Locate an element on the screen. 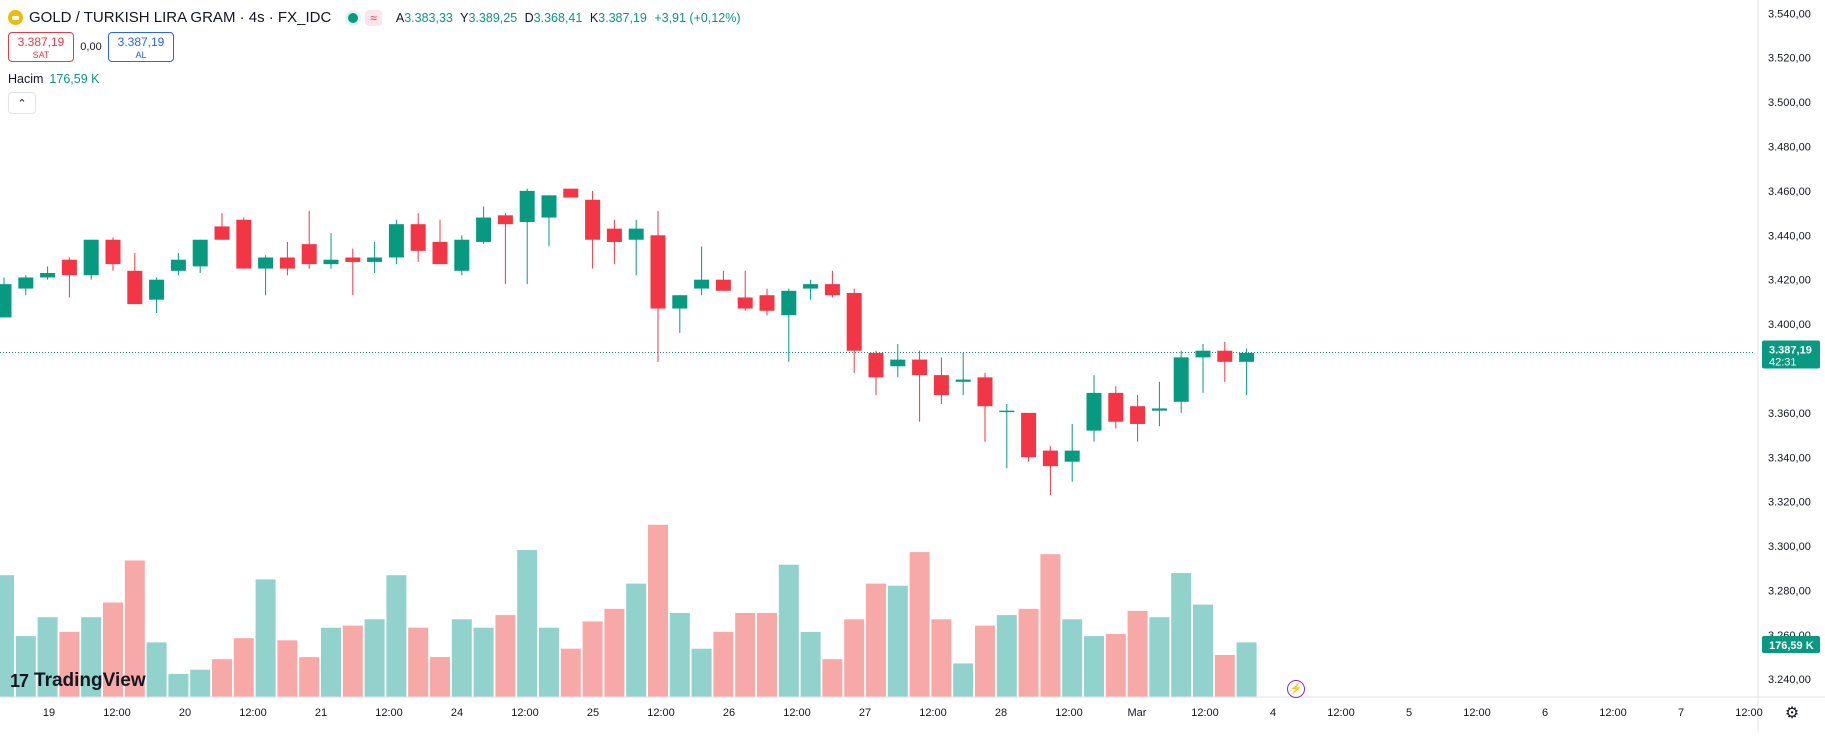 This screenshot has height=737, width=1825. market-status-icon is located at coordinates (353, 17).